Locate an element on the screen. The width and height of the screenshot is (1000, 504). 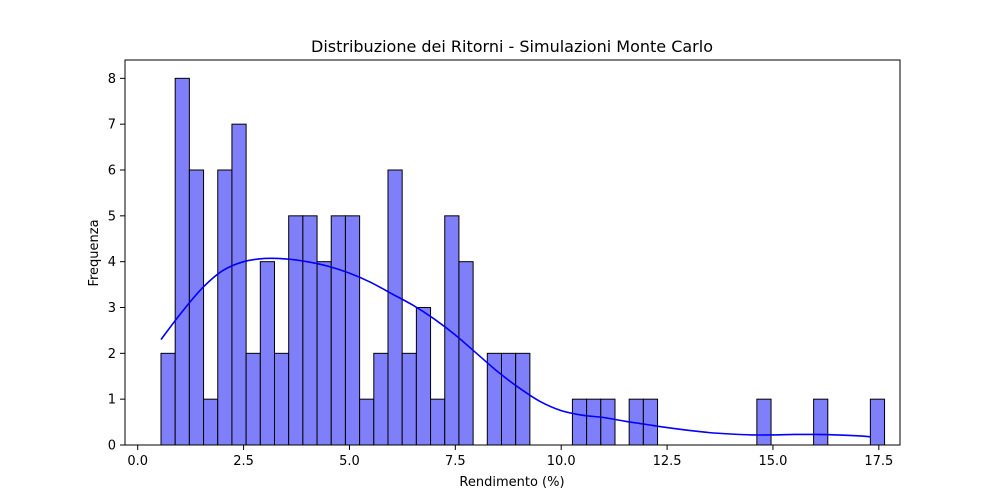
x-tick-label: 7.5 is located at coordinates (455, 461).